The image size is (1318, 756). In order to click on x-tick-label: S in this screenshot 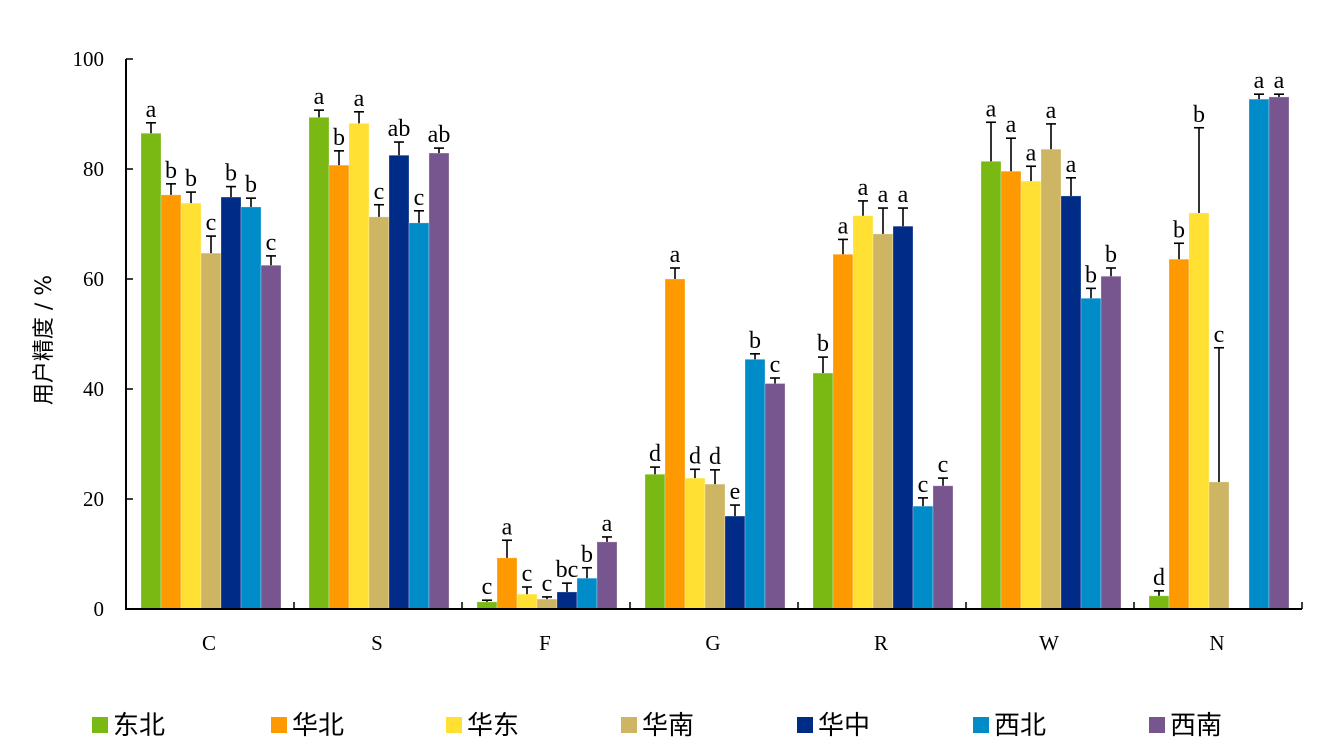, I will do `click(377, 643)`.